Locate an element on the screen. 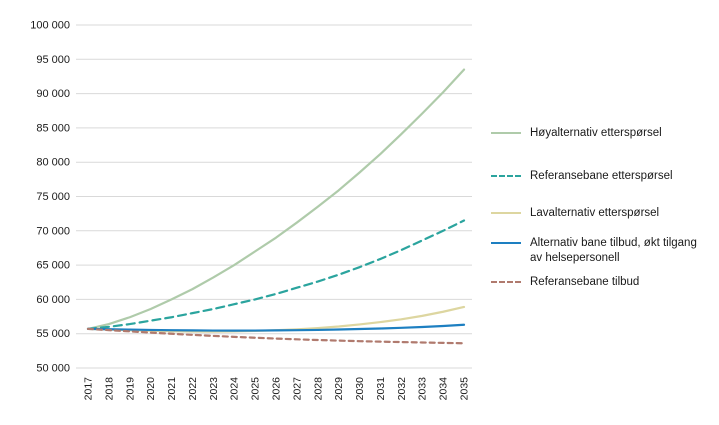 This screenshot has width=719, height=425. legend-line-sample-blue is located at coordinates (506, 242).